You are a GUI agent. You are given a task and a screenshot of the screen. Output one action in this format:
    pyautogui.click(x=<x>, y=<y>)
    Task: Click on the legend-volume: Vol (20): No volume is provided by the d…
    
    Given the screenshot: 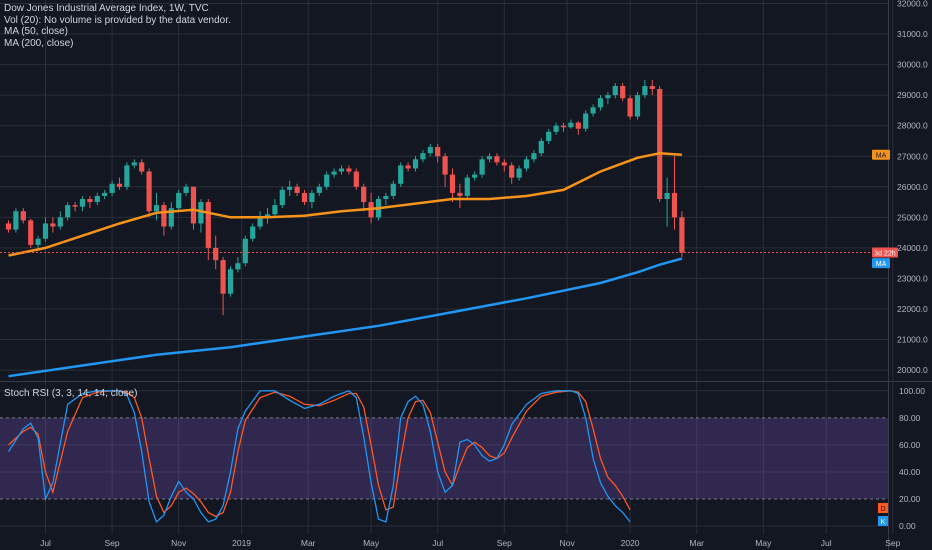 What is the action you would take?
    pyautogui.click(x=117, y=20)
    